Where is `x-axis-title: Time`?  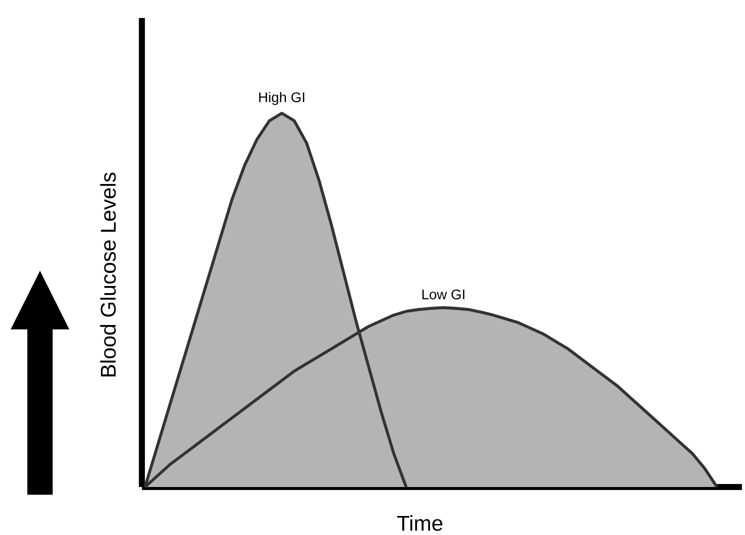
x-axis-title: Time is located at coordinates (419, 523).